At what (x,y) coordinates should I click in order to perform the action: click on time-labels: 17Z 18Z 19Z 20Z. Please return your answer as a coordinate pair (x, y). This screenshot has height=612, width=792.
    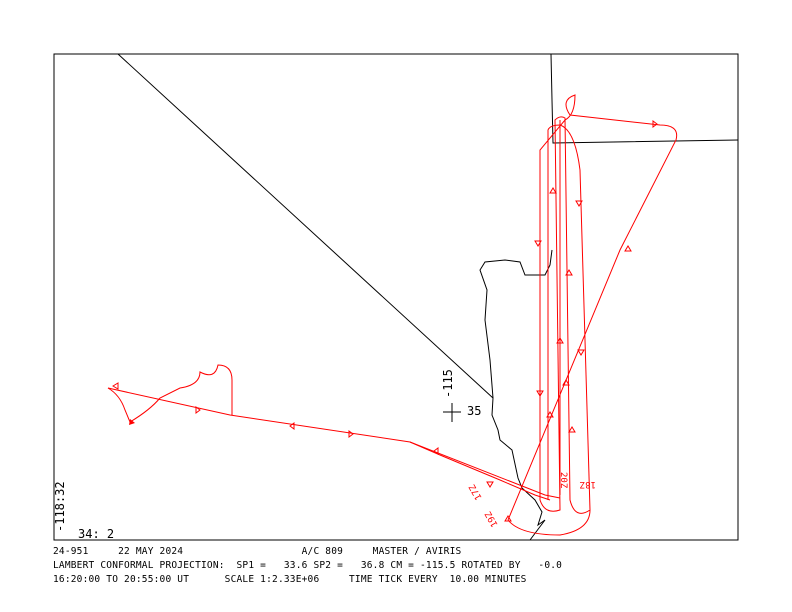
    Looking at the image, I should click on (532, 500).